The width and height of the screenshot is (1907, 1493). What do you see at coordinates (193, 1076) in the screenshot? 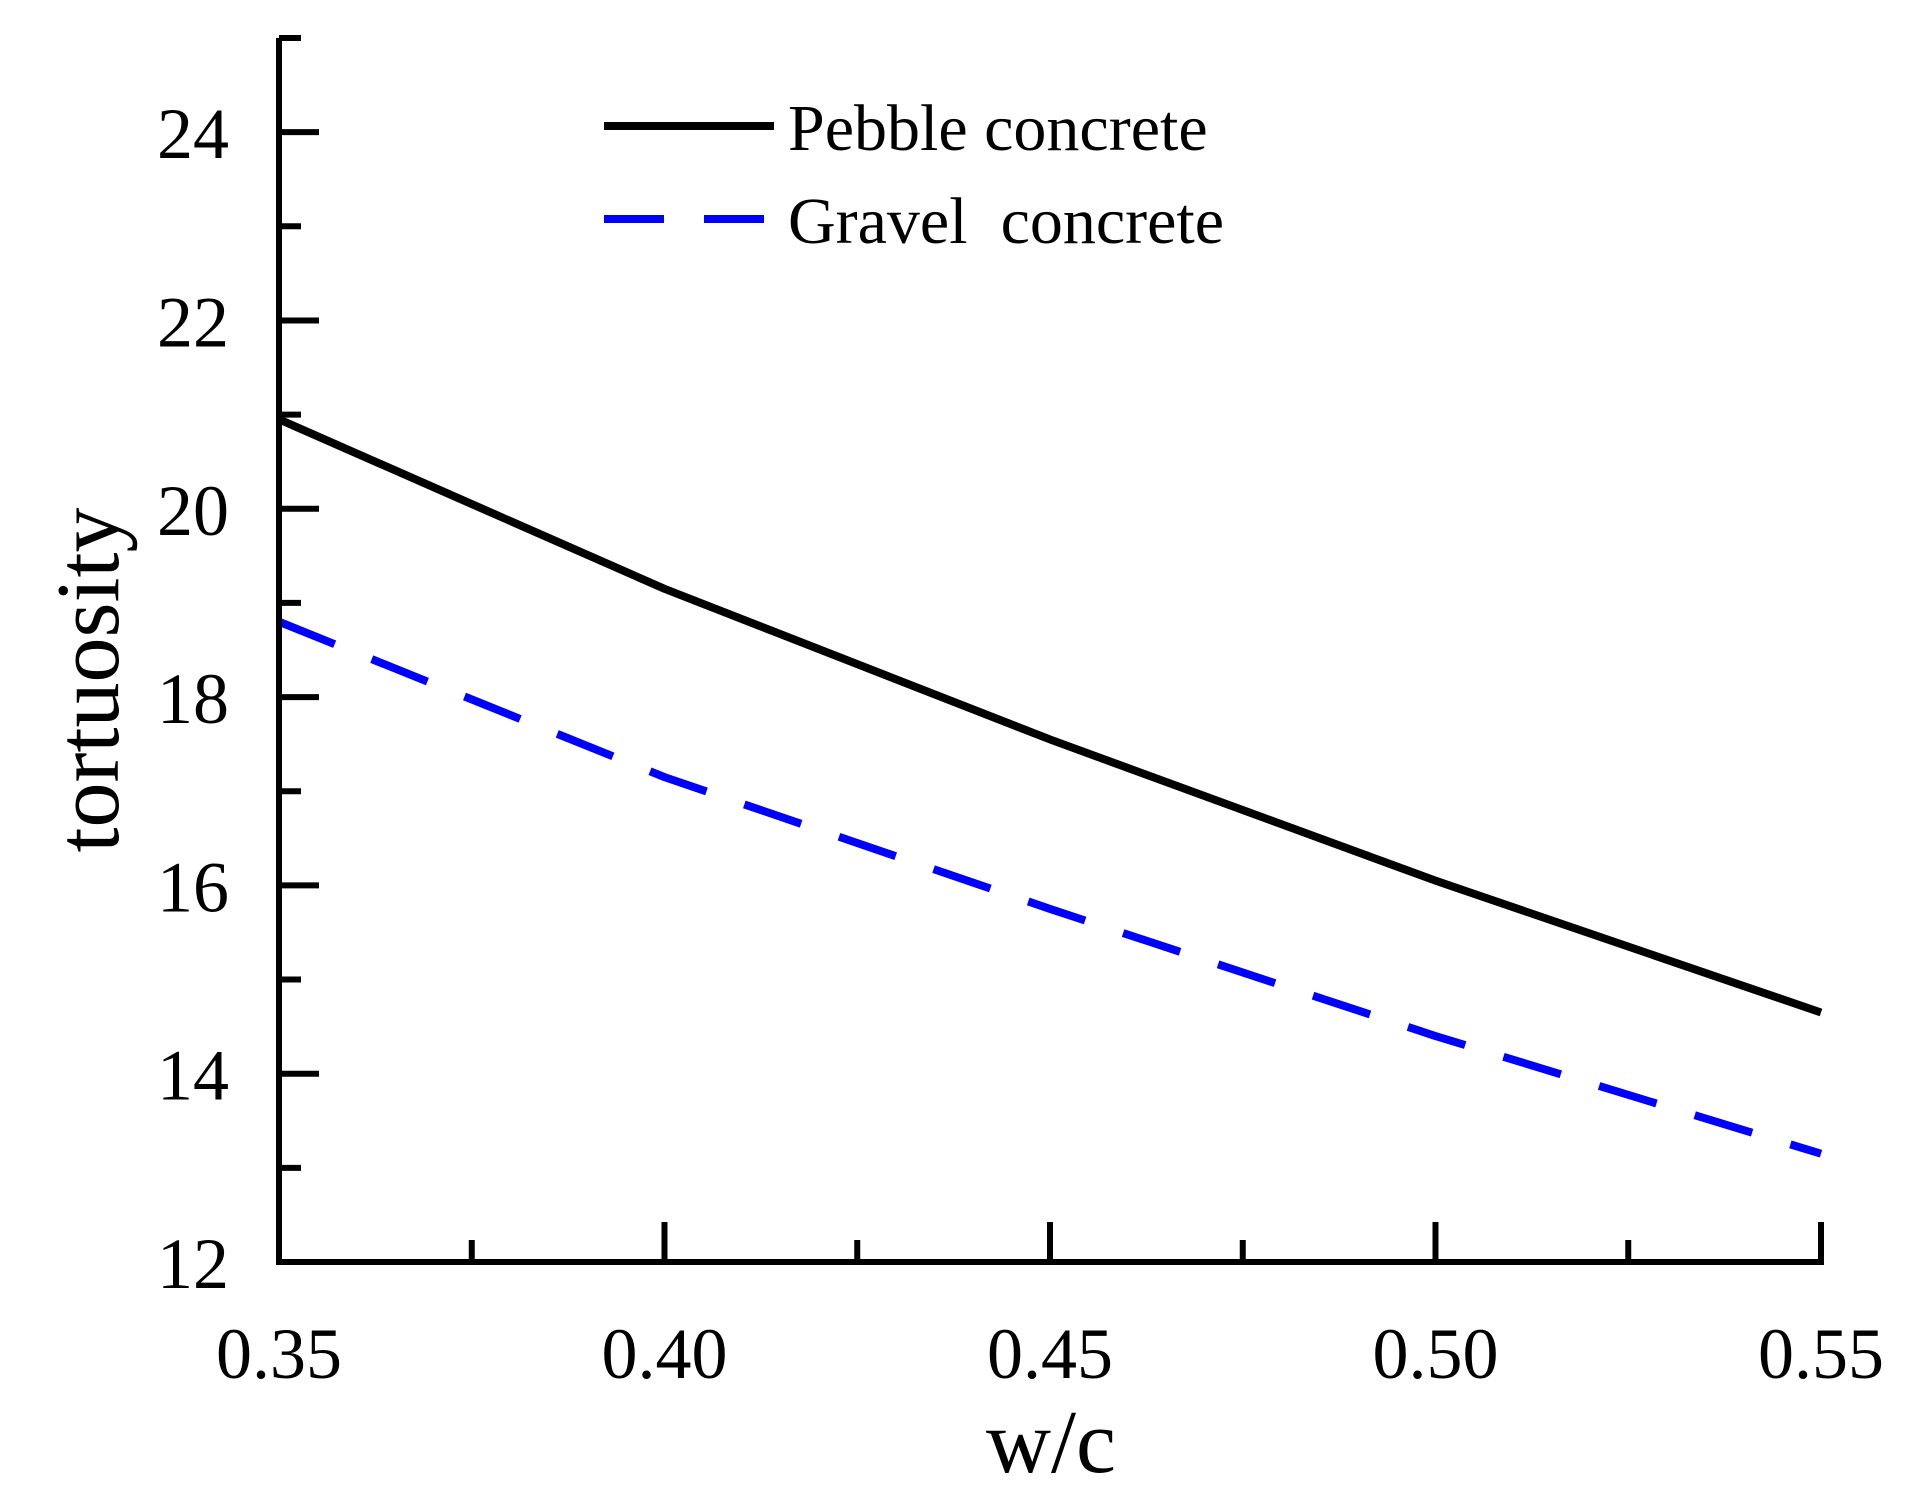
I see `y-tick-label: 14` at bounding box center [193, 1076].